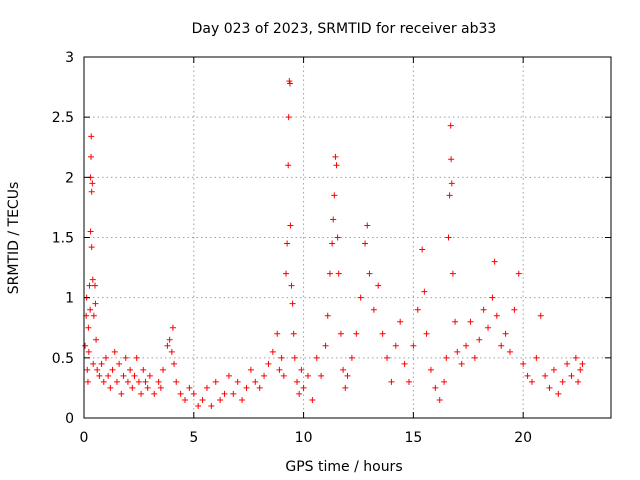 This screenshot has width=640, height=480. I want to click on y-tick-label: 0.5, so click(63, 359).